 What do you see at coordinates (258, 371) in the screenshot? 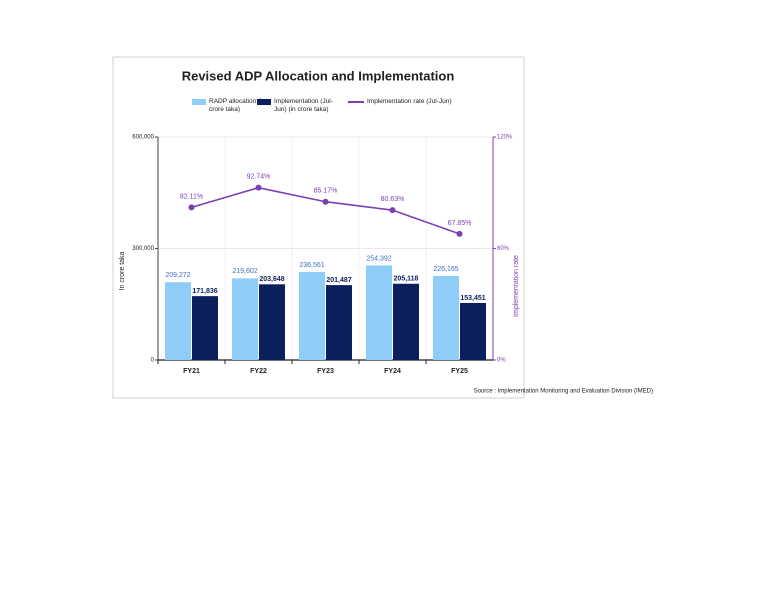
I see `x-tick-label: FY22` at bounding box center [258, 371].